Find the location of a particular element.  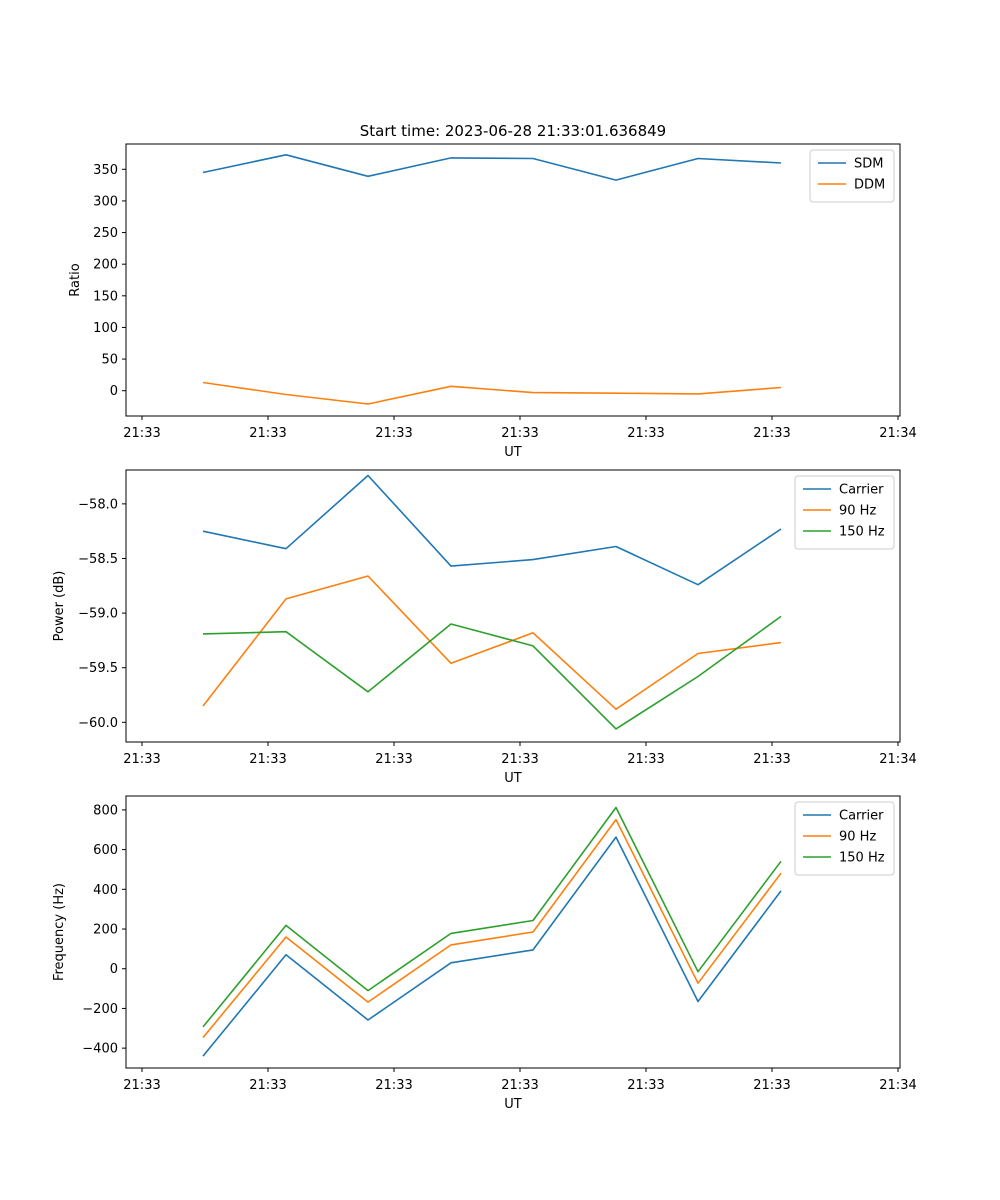

y-tick-label: −400 is located at coordinates (100, 1049).